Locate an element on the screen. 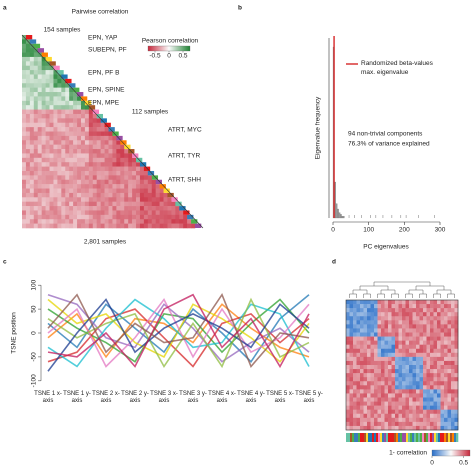 This screenshot has width=474, height=476. x-tick-label: TSNE 1 x-axis is located at coordinates (48, 397).